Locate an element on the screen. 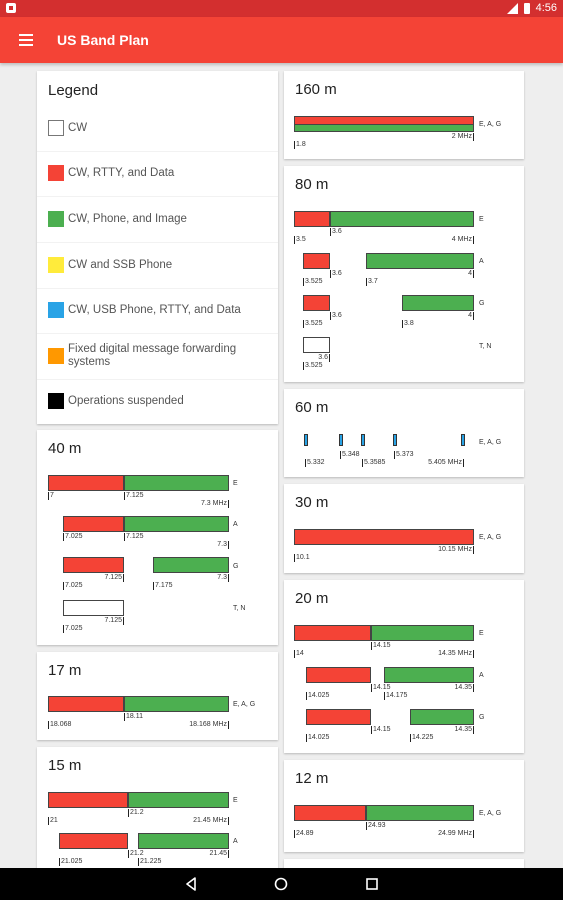 The image size is (563, 900). legend-item-ssb: CW and SSB Phone is located at coordinates (157, 266).